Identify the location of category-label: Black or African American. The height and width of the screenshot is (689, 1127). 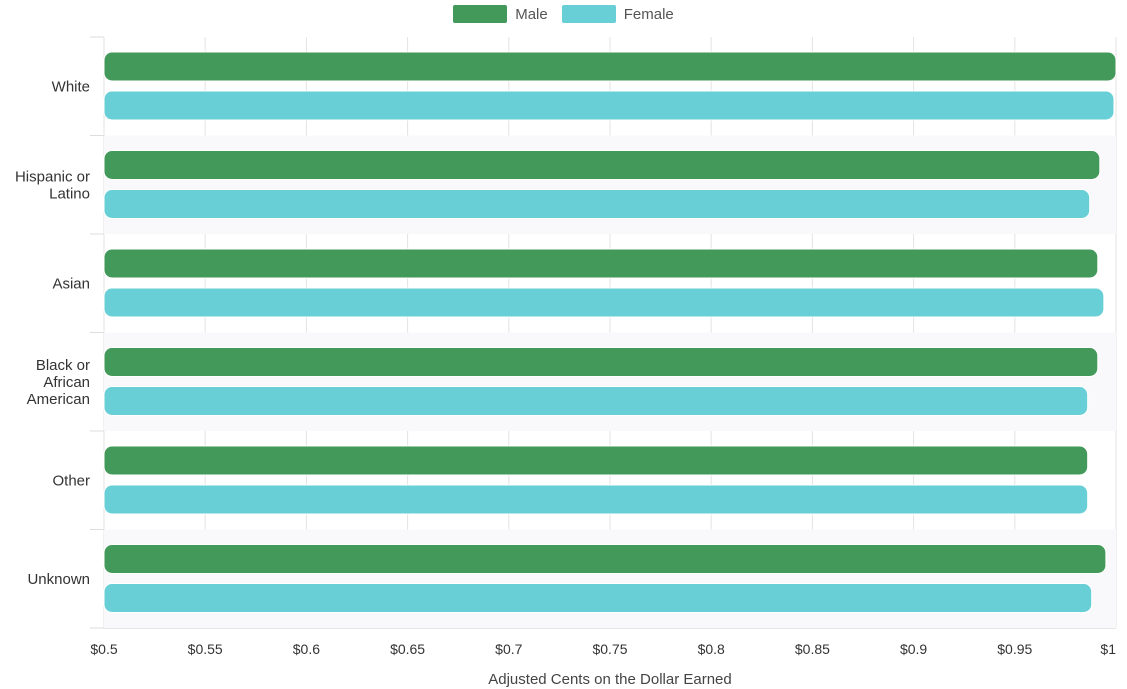
(58, 382).